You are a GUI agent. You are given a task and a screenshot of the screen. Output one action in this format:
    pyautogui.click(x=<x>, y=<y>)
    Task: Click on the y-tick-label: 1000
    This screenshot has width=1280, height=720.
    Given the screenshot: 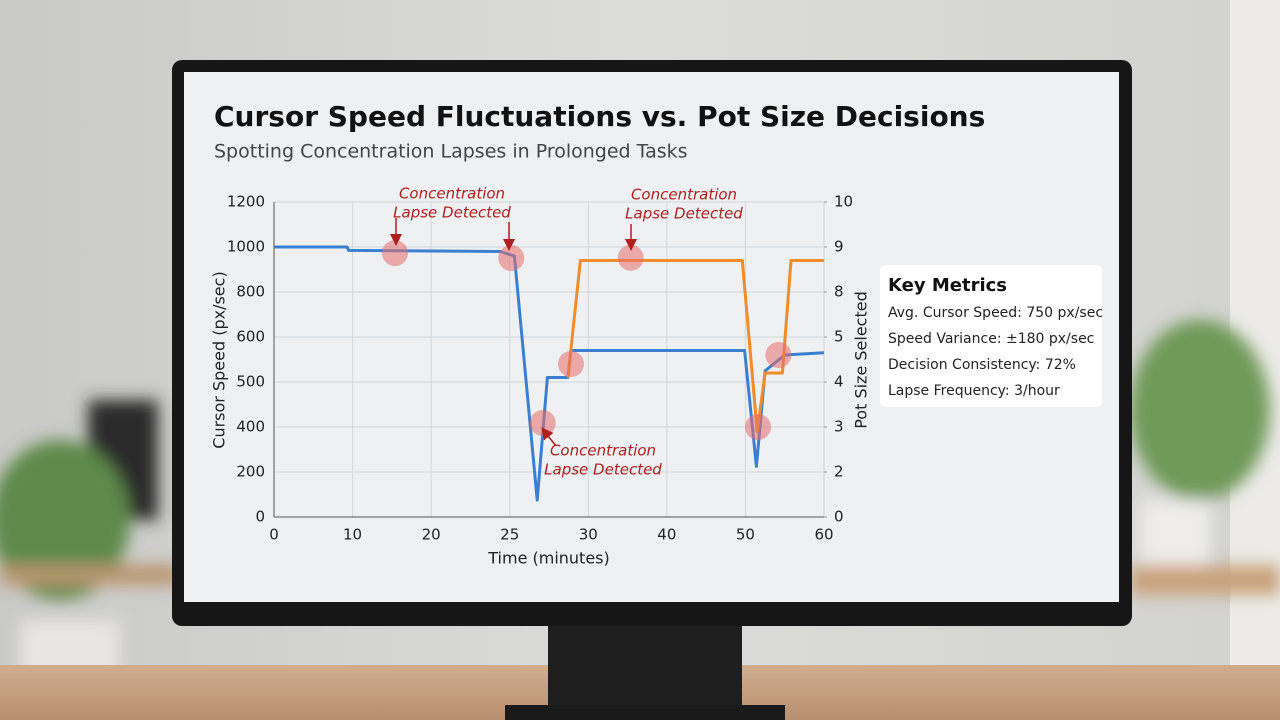 What is the action you would take?
    pyautogui.click(x=246, y=247)
    